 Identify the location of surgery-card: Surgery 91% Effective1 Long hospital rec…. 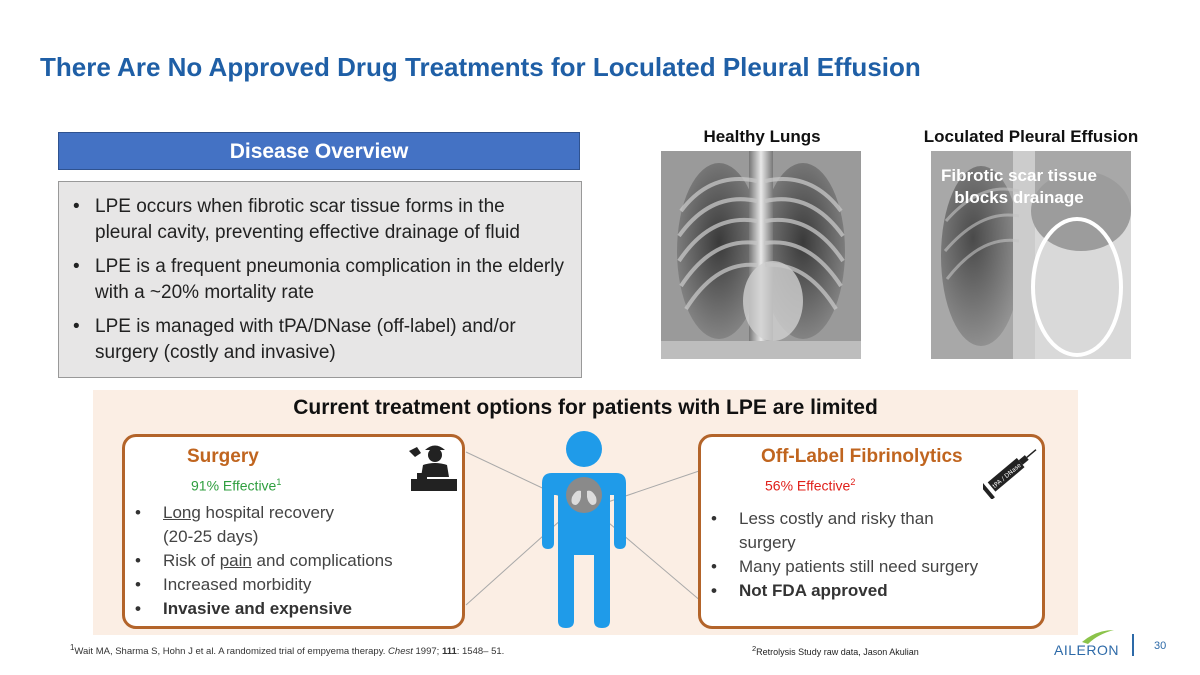
(293, 531).